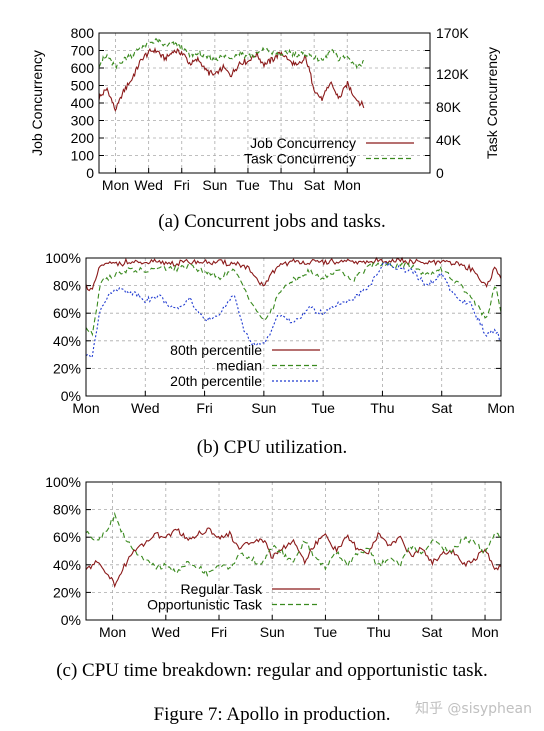 The width and height of the screenshot is (544, 731). What do you see at coordinates (216, 350) in the screenshot?
I see `legend-label: 80th percentile` at bounding box center [216, 350].